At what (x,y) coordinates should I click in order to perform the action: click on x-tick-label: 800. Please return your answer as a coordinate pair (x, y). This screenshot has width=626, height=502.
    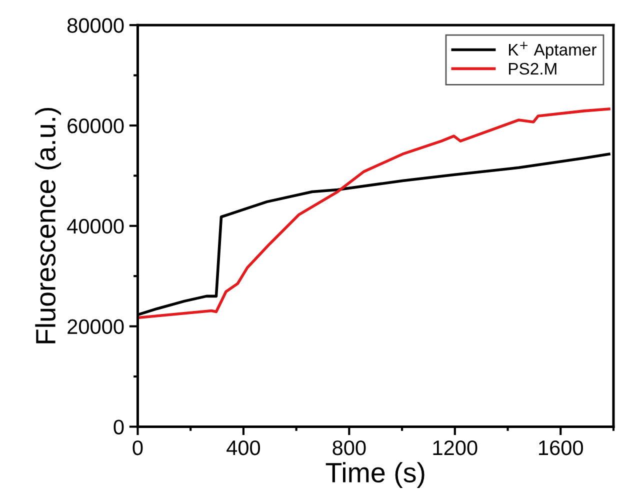
    Looking at the image, I should click on (349, 448).